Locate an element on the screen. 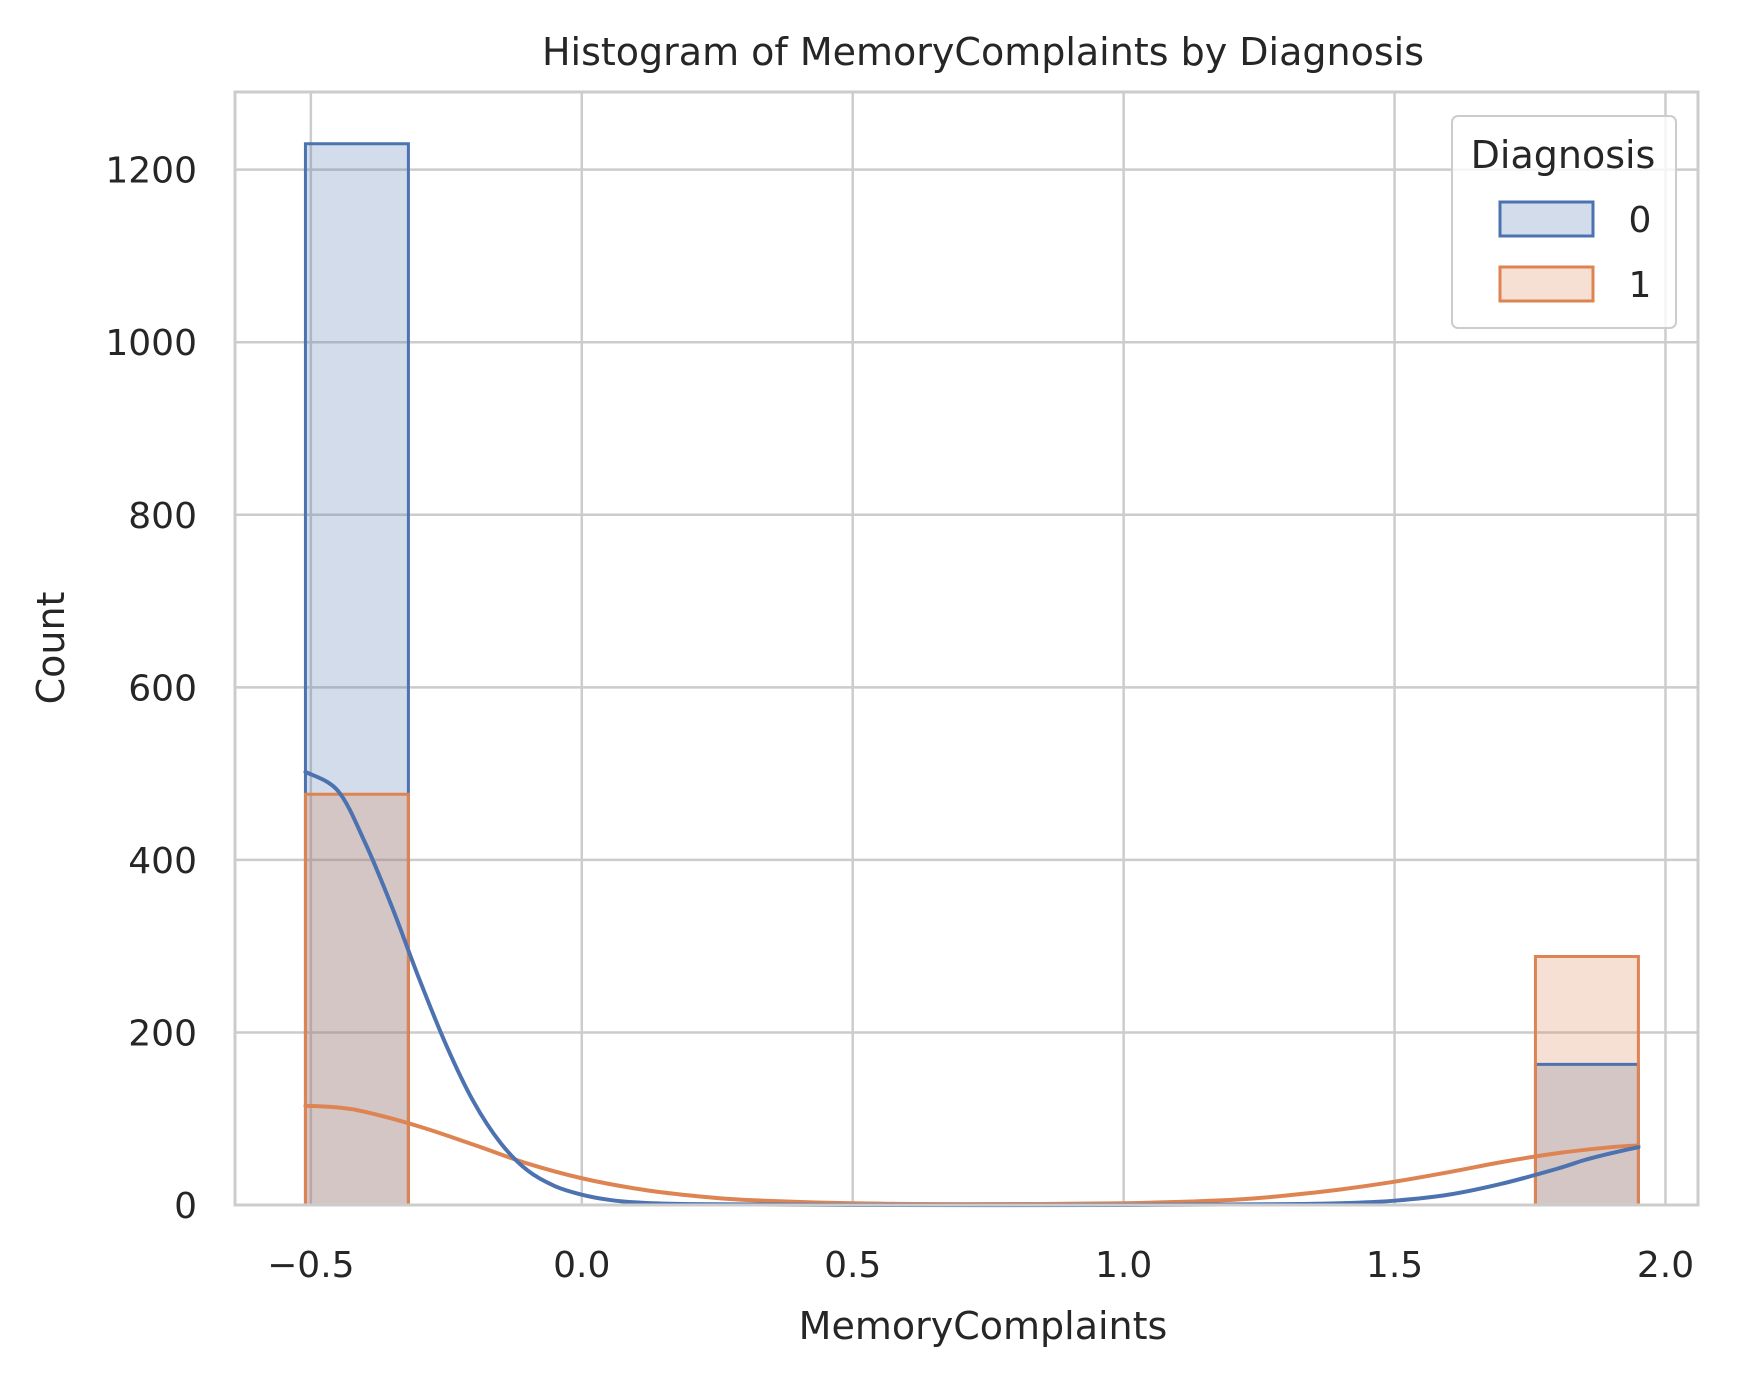 This screenshot has width=1752, height=1374. y-tick-label-1: 200 is located at coordinates (162, 1033).